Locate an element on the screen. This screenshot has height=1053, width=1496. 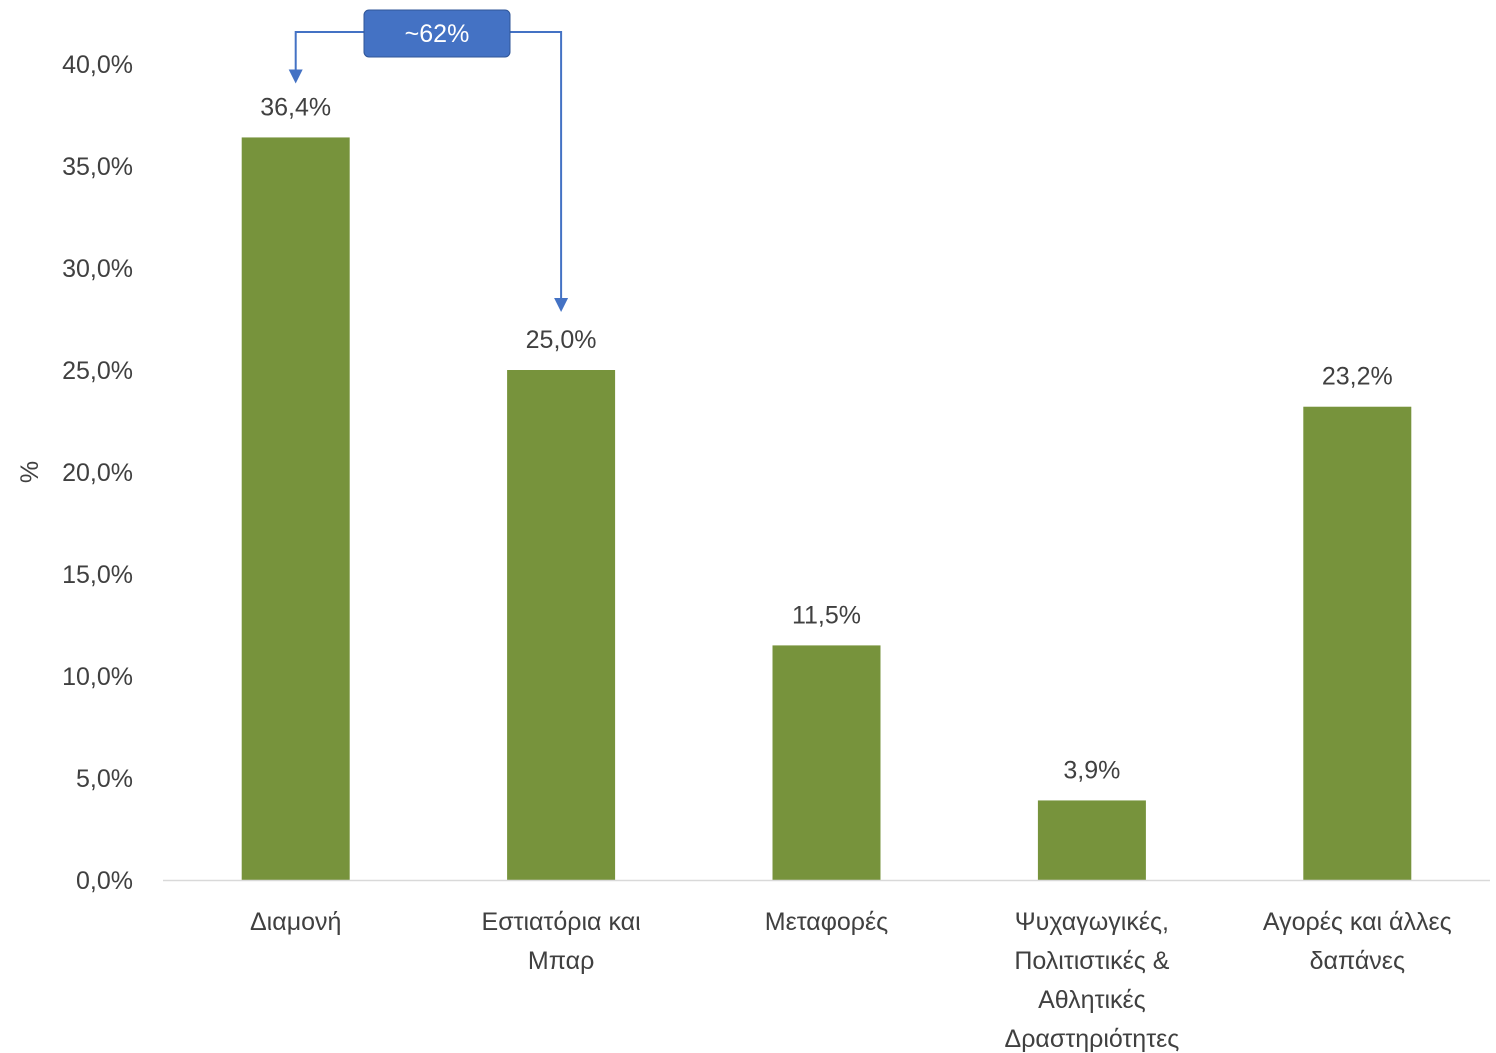
data-label: 23,2% is located at coordinates (1357, 377).